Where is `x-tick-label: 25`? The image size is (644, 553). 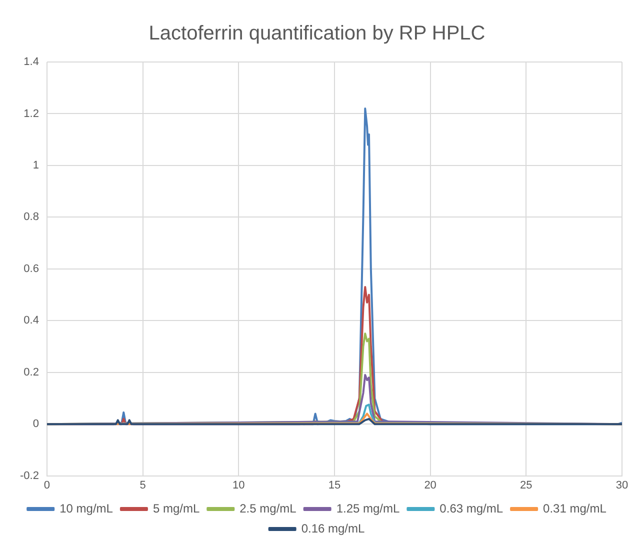
x-tick-label: 25 is located at coordinates (526, 485).